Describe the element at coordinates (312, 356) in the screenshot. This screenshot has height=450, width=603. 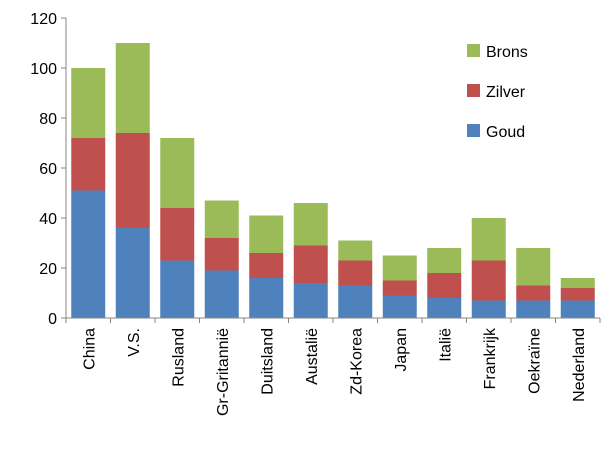
I see `x-category-label: Austalië` at that location.